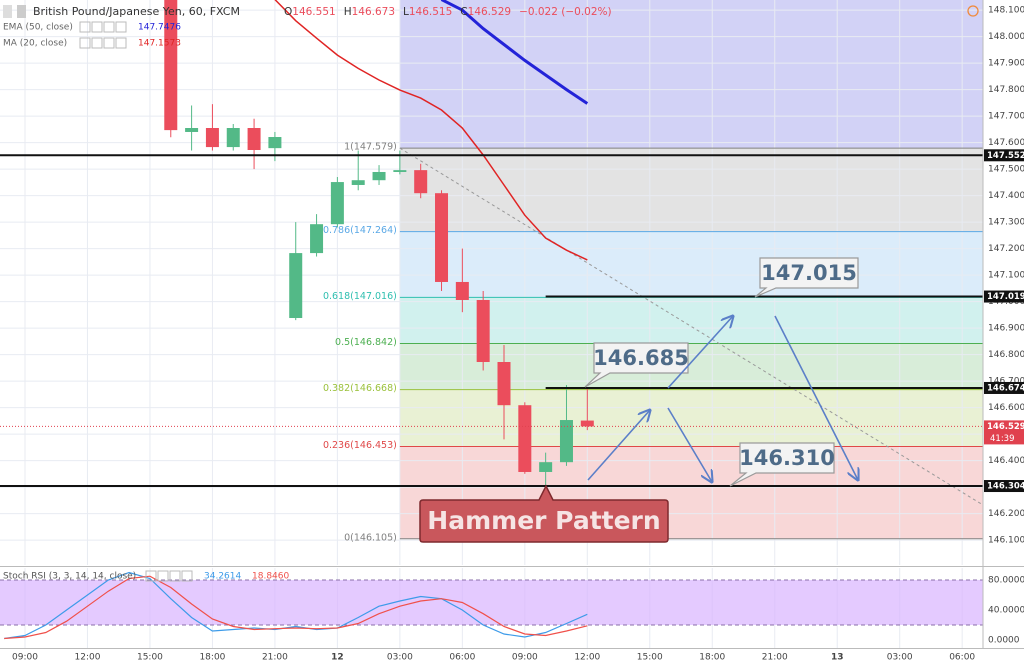 Image resolution: width=1024 pixels, height=664 pixels. I want to click on fib-label: 0.382(146.668), so click(360, 388).